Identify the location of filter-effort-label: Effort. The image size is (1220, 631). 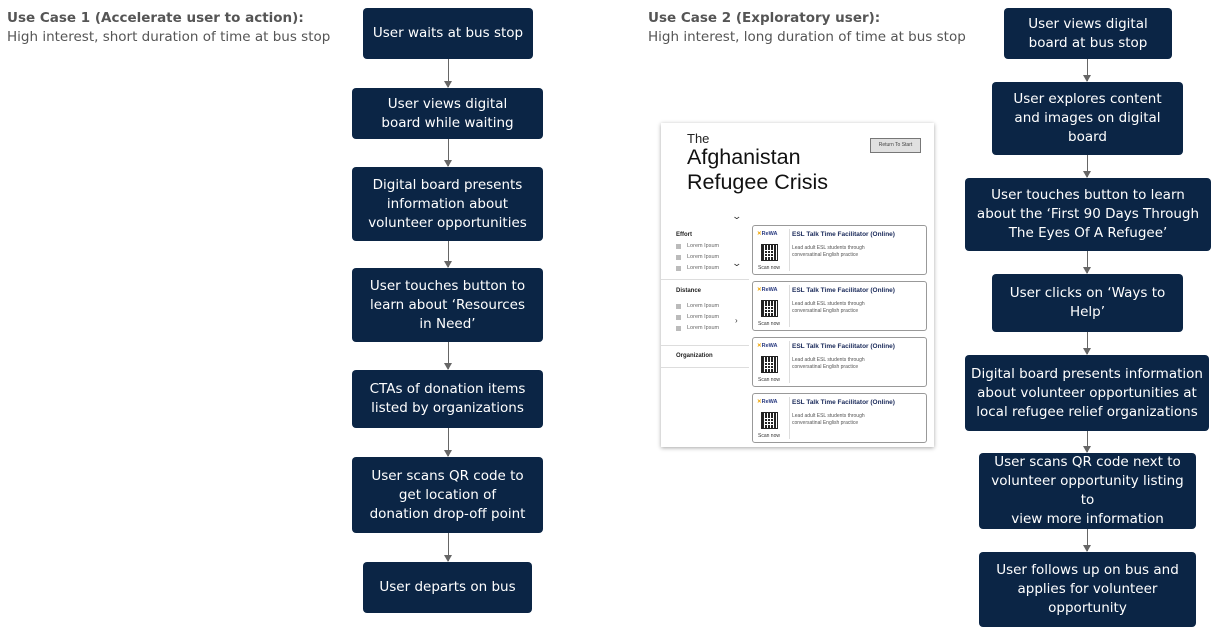
(684, 235).